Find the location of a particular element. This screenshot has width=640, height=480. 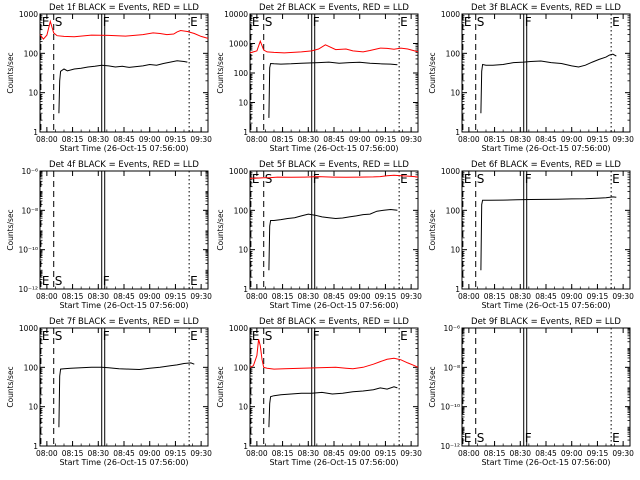

panel-title: Det 3f BLACK = Events, RED = LLD is located at coordinates (546, 8).